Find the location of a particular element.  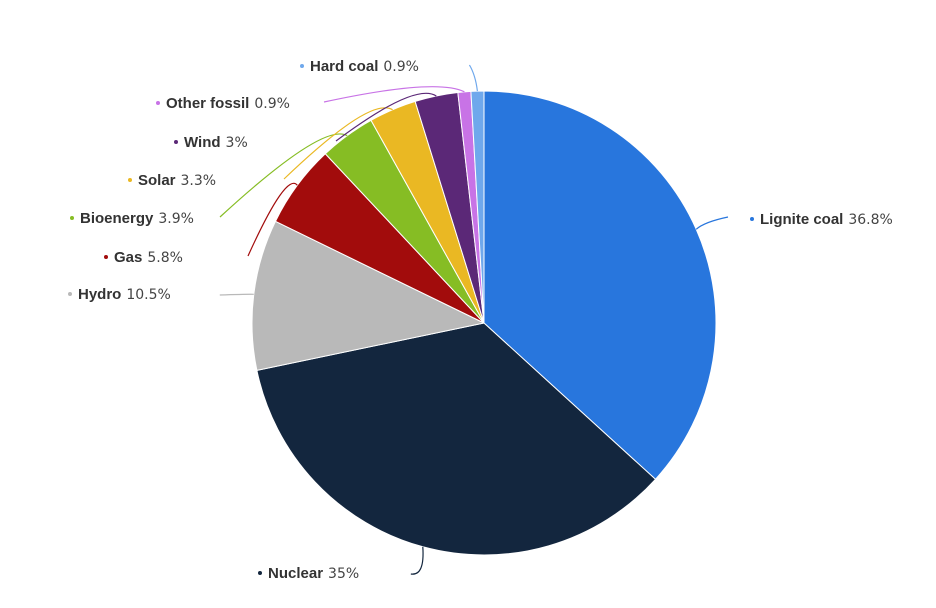

slice-label-text: Lignite coal 36.8% is located at coordinates (826, 219).